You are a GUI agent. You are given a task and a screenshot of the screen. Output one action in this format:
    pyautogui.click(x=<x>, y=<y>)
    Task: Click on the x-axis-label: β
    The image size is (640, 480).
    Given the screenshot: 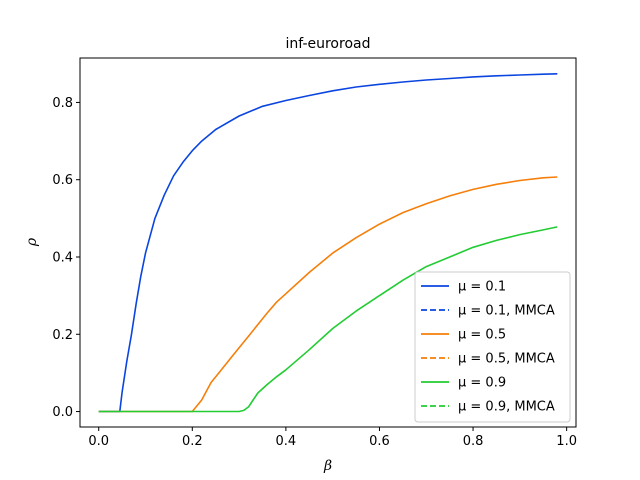 What is the action you would take?
    pyautogui.click(x=327, y=466)
    